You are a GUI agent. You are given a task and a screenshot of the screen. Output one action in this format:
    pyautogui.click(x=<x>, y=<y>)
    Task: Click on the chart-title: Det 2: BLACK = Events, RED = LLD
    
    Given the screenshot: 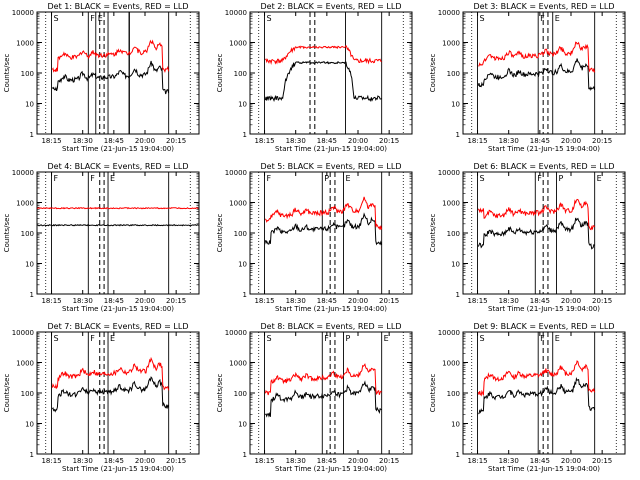 What is the action you would take?
    pyautogui.click(x=331, y=6)
    